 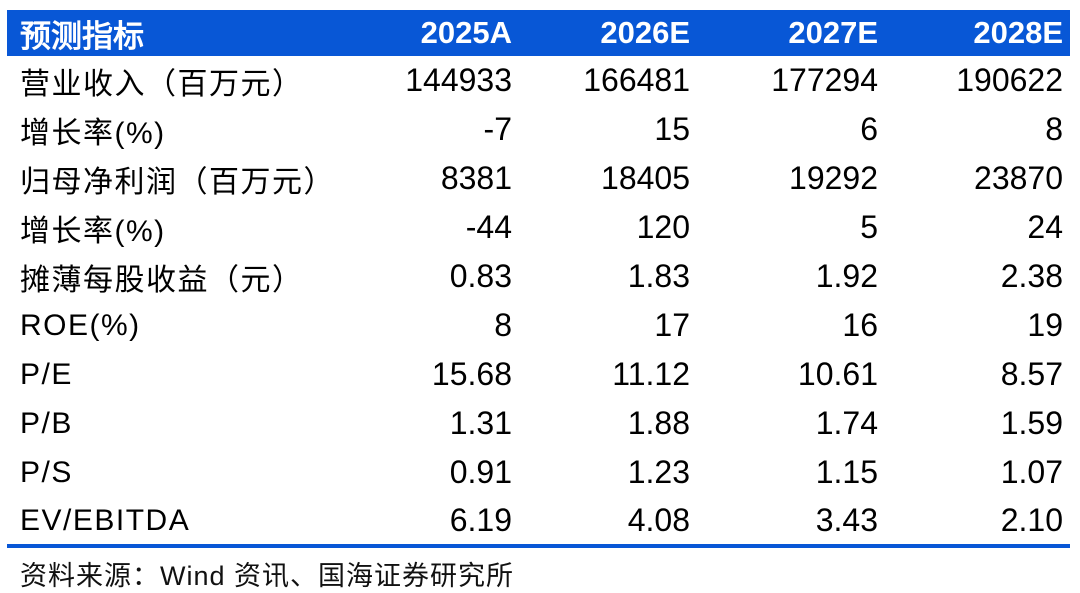 What do you see at coordinates (837, 374) in the screenshot?
I see `cell-value: 10.61` at bounding box center [837, 374].